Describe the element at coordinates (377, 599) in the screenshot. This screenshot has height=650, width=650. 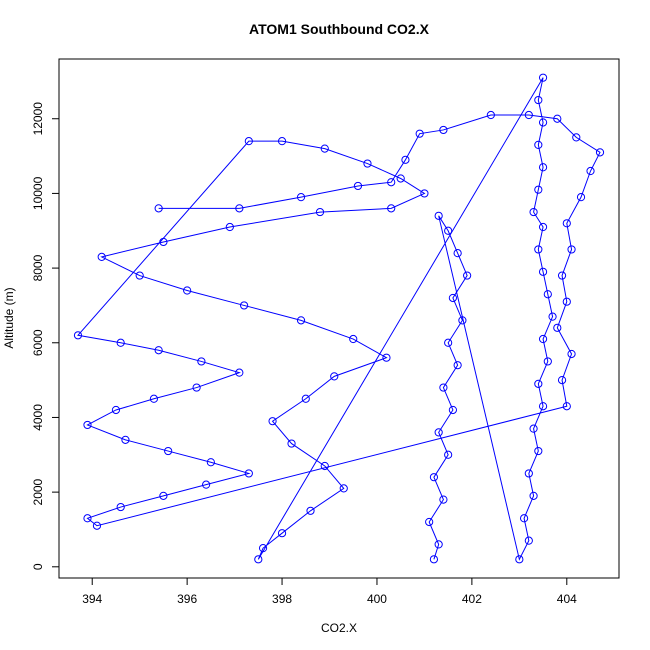
I see `x-tick-label: 400` at that location.